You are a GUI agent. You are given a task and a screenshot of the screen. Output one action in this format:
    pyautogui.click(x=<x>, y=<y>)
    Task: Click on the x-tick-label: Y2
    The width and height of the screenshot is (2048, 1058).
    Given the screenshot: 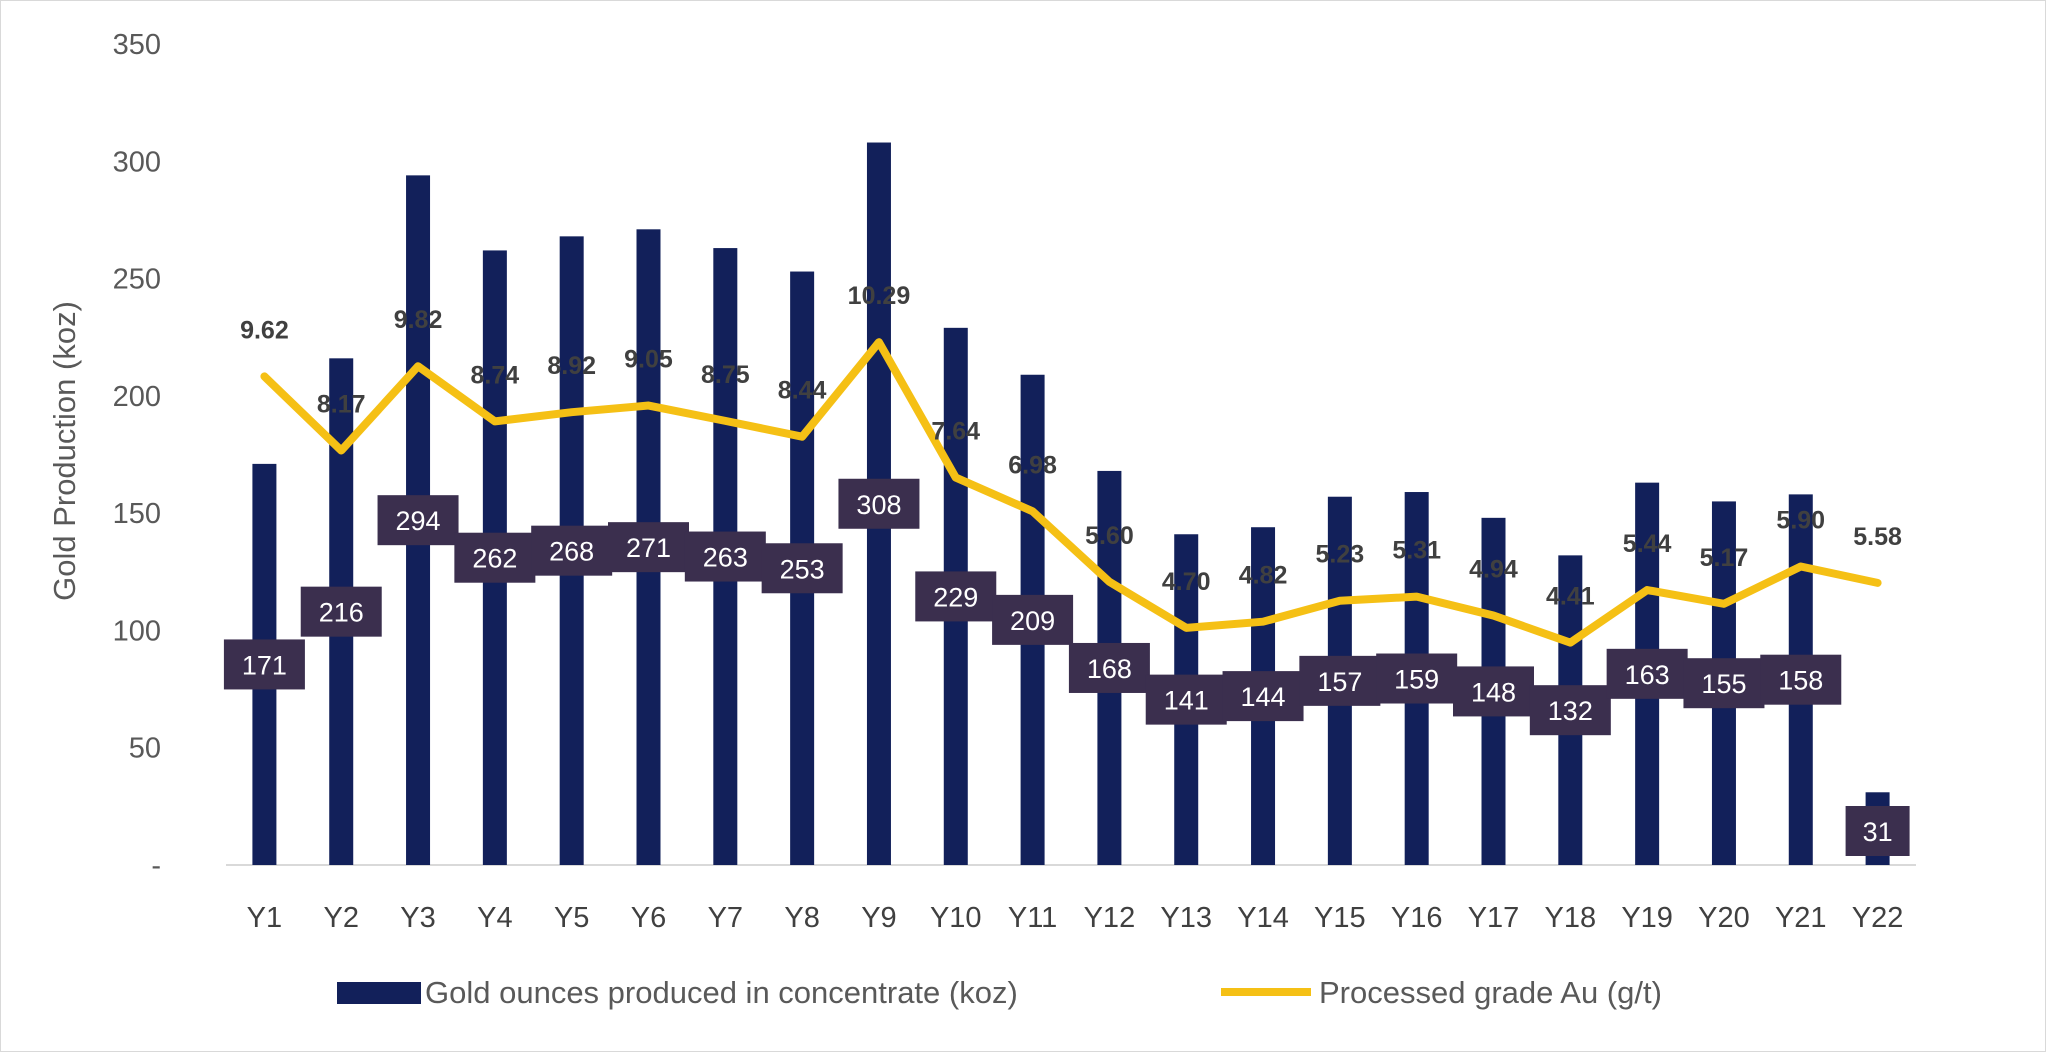 What is the action you would take?
    pyautogui.click(x=340, y=918)
    